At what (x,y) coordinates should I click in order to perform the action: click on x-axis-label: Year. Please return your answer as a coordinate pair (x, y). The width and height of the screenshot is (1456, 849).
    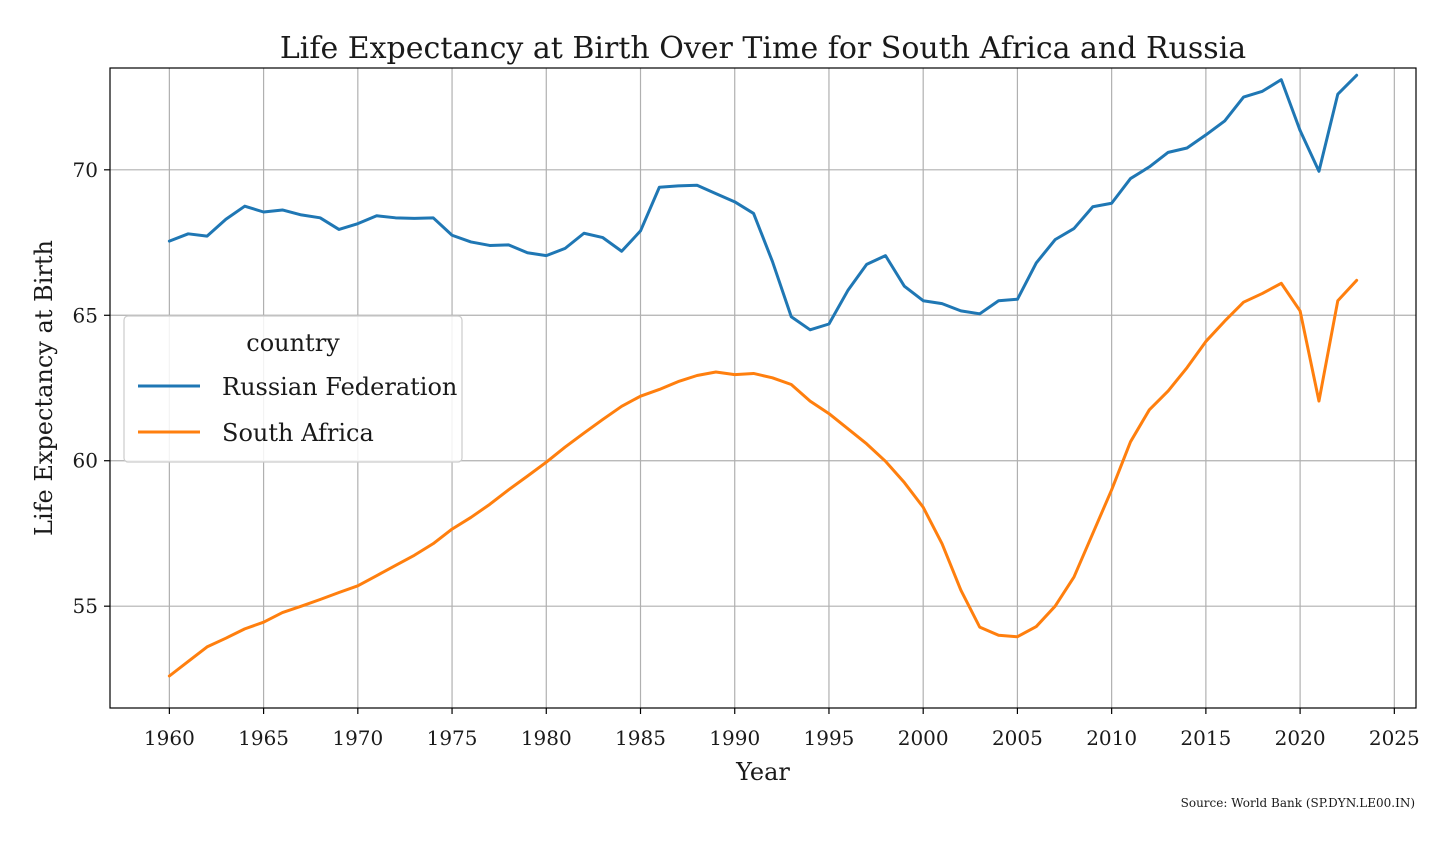
    Looking at the image, I should click on (762, 772).